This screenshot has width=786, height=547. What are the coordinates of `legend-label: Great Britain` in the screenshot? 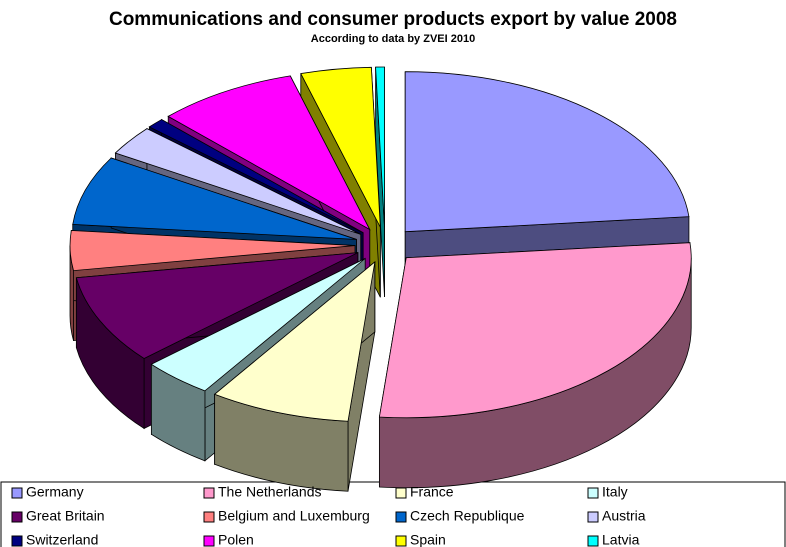 It's located at (65, 516).